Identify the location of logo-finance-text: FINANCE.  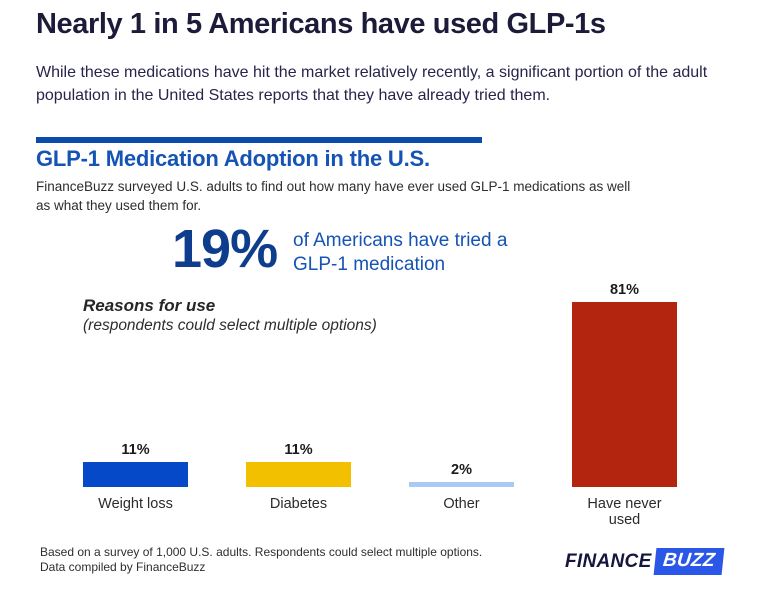
(608, 561).